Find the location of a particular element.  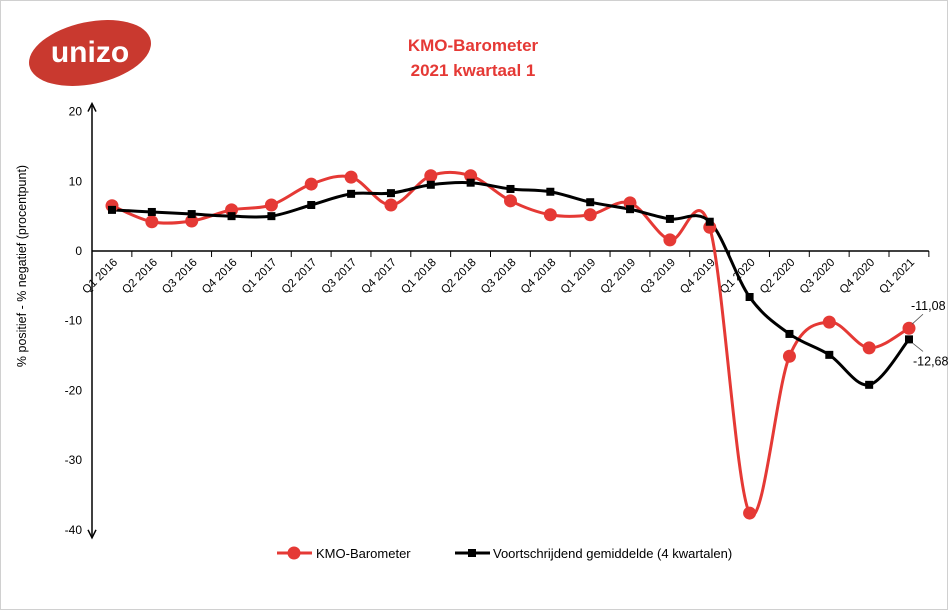

x-tick-label: Q4 2020 is located at coordinates (858, 277).